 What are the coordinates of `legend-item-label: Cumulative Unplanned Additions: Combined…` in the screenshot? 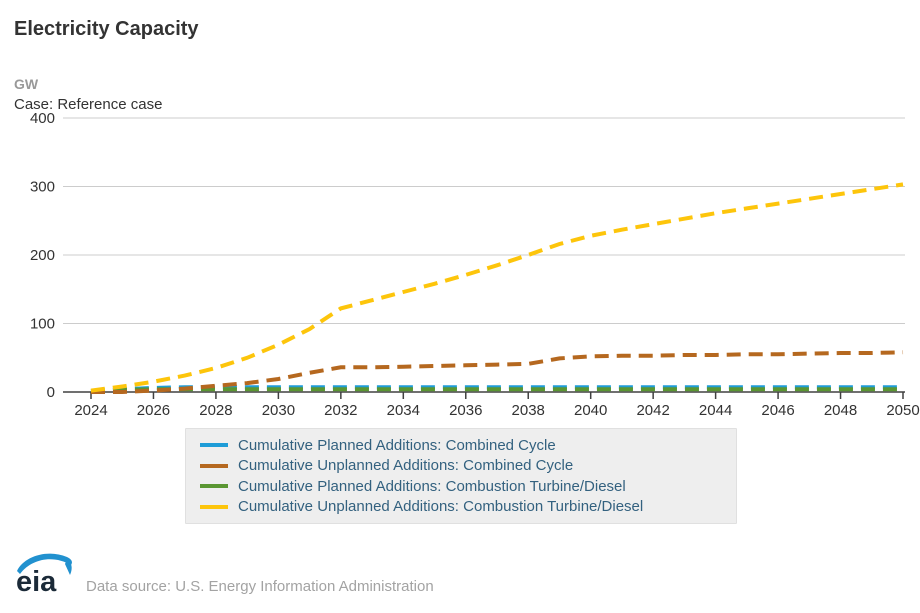 It's located at (406, 466).